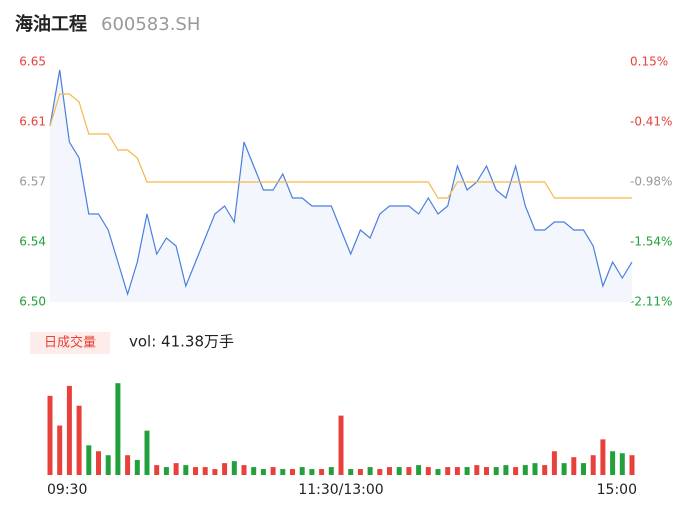 The height and width of the screenshot is (524, 686). Describe the element at coordinates (32, 182) in the screenshot. I see `y-tick-label: 6.57` at that location.